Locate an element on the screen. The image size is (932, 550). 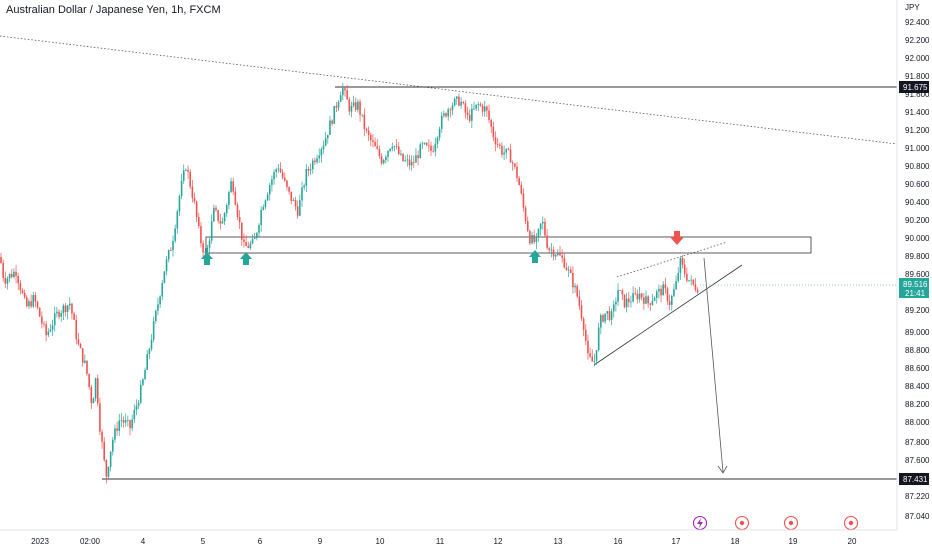
wedge-upper-line is located at coordinates (672, 259).